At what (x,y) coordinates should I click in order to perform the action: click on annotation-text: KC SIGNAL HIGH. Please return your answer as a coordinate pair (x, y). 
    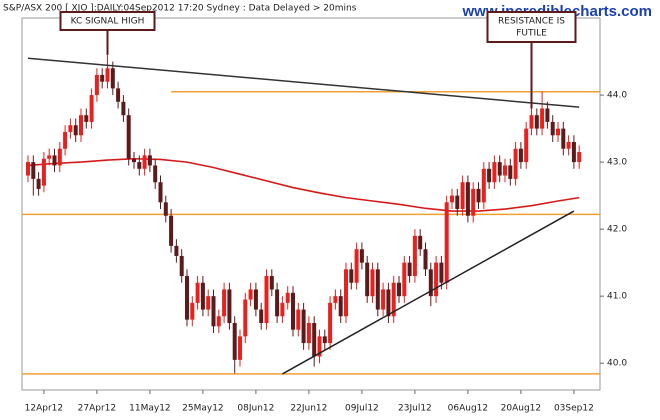
    Looking at the image, I should click on (108, 22).